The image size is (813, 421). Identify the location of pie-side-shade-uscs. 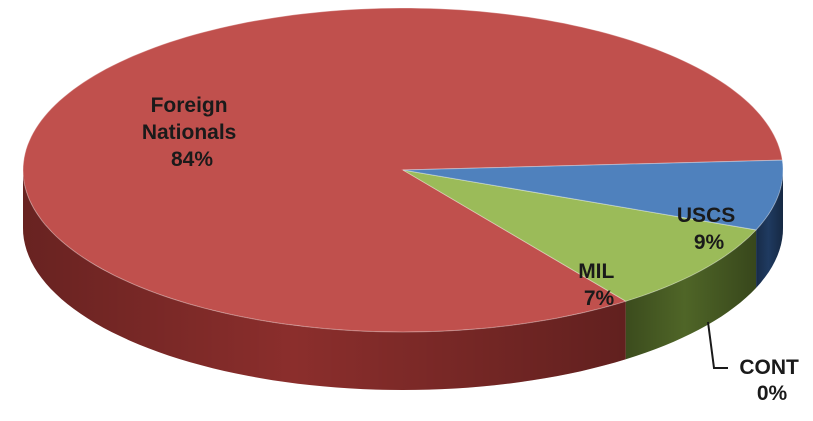
(691, 294).